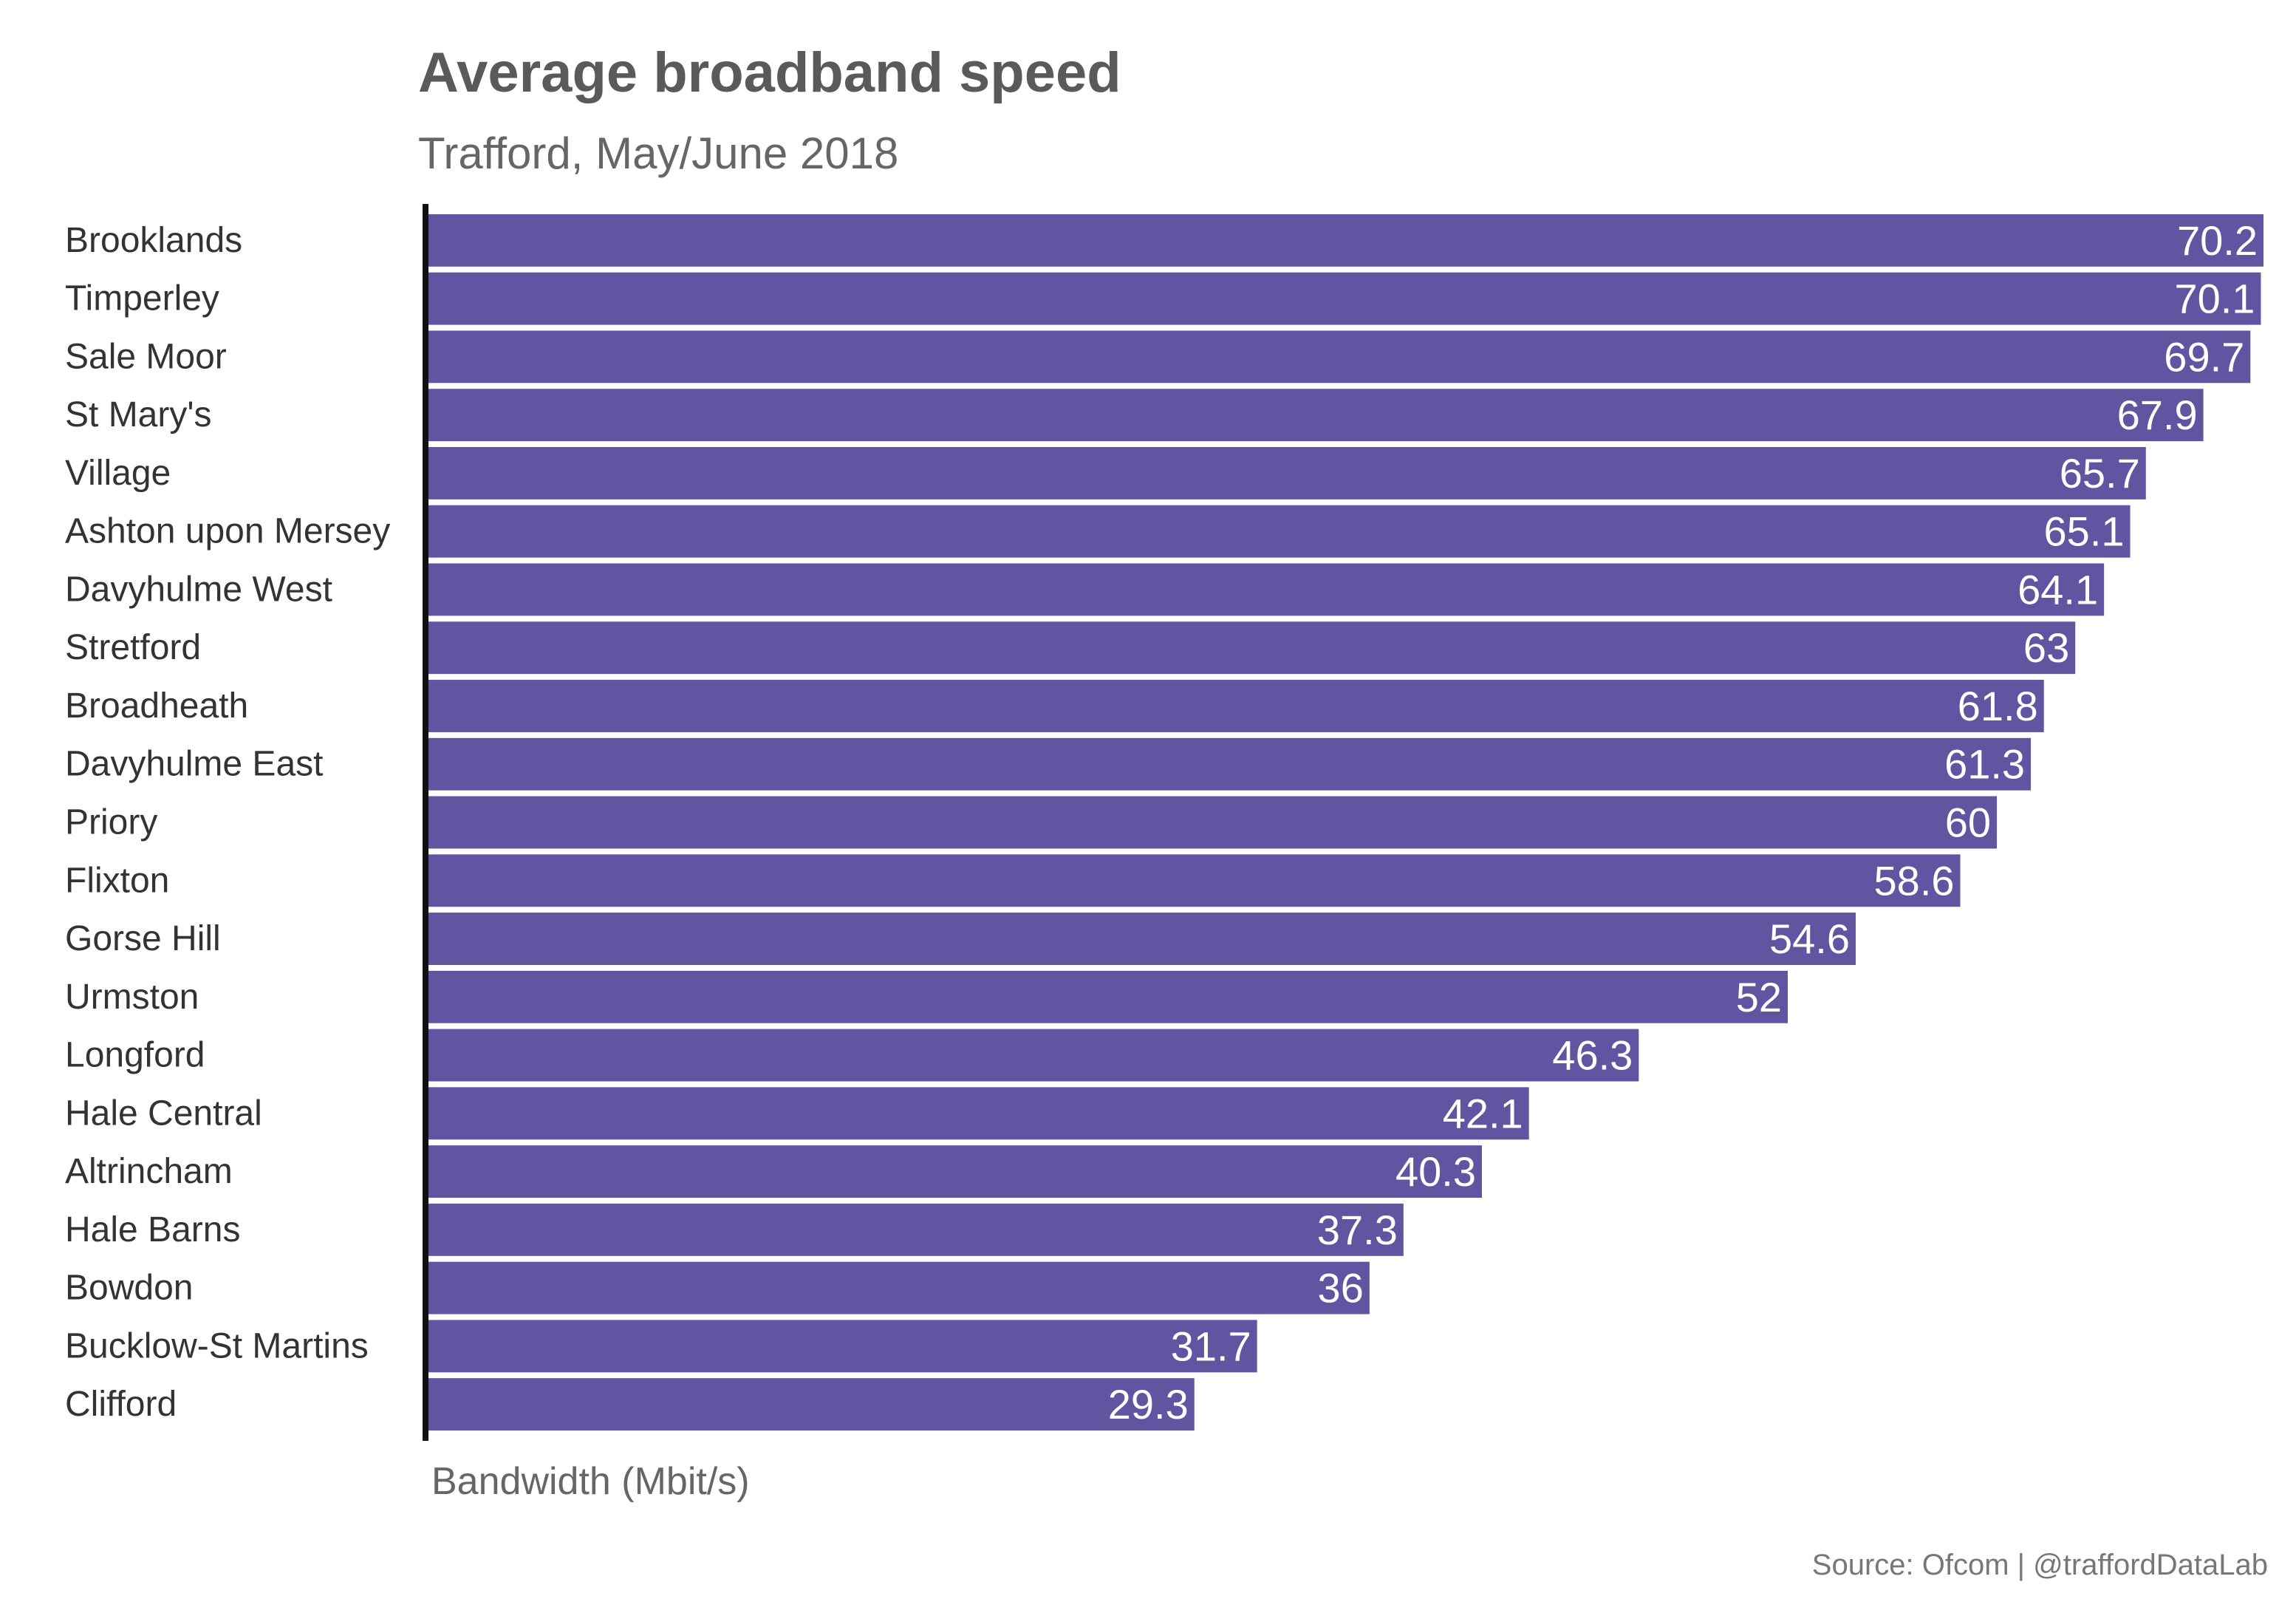  I want to click on value-label: 64.1, so click(2057, 589).